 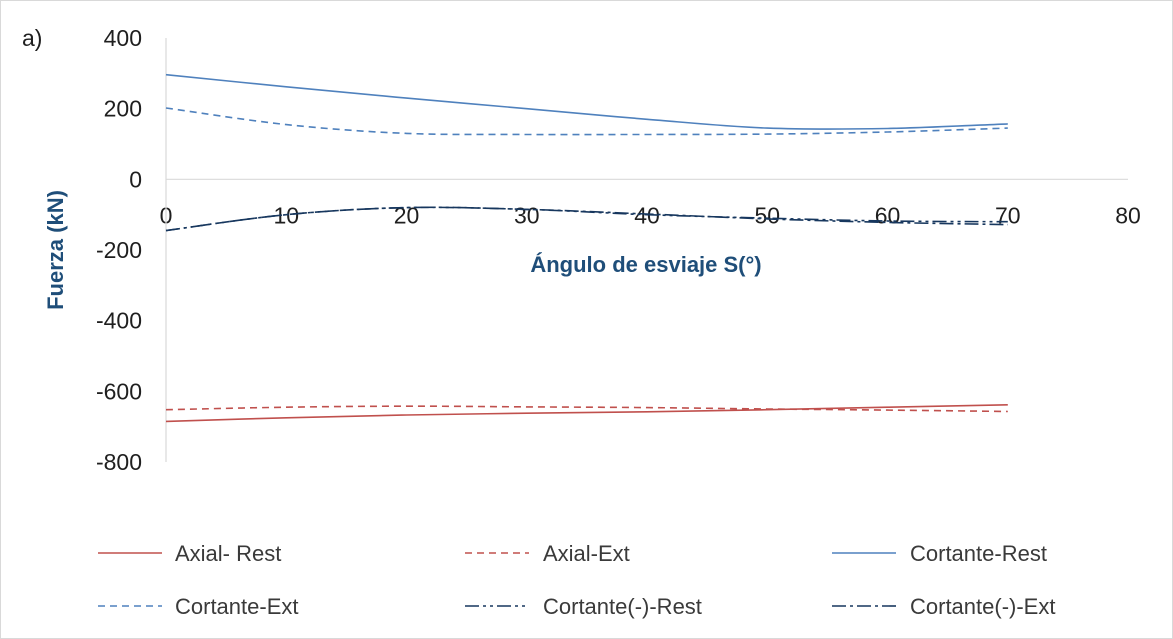 What do you see at coordinates (888, 215) in the screenshot?
I see `x-tick-label: 60` at bounding box center [888, 215].